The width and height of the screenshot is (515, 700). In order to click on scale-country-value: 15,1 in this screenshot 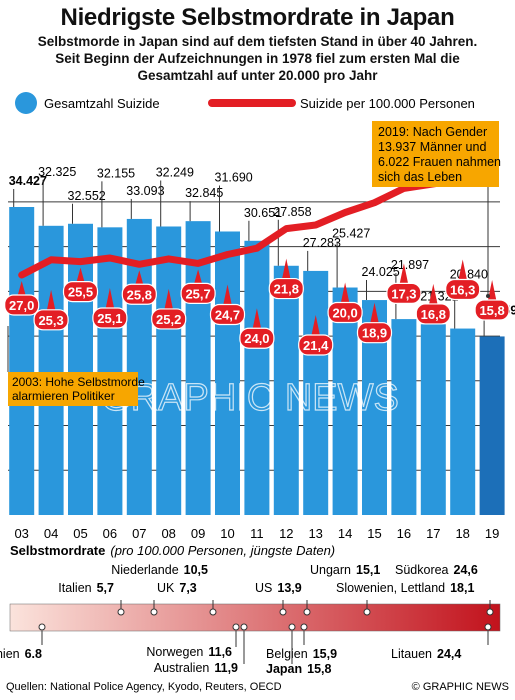, I will do `click(368, 570)`.